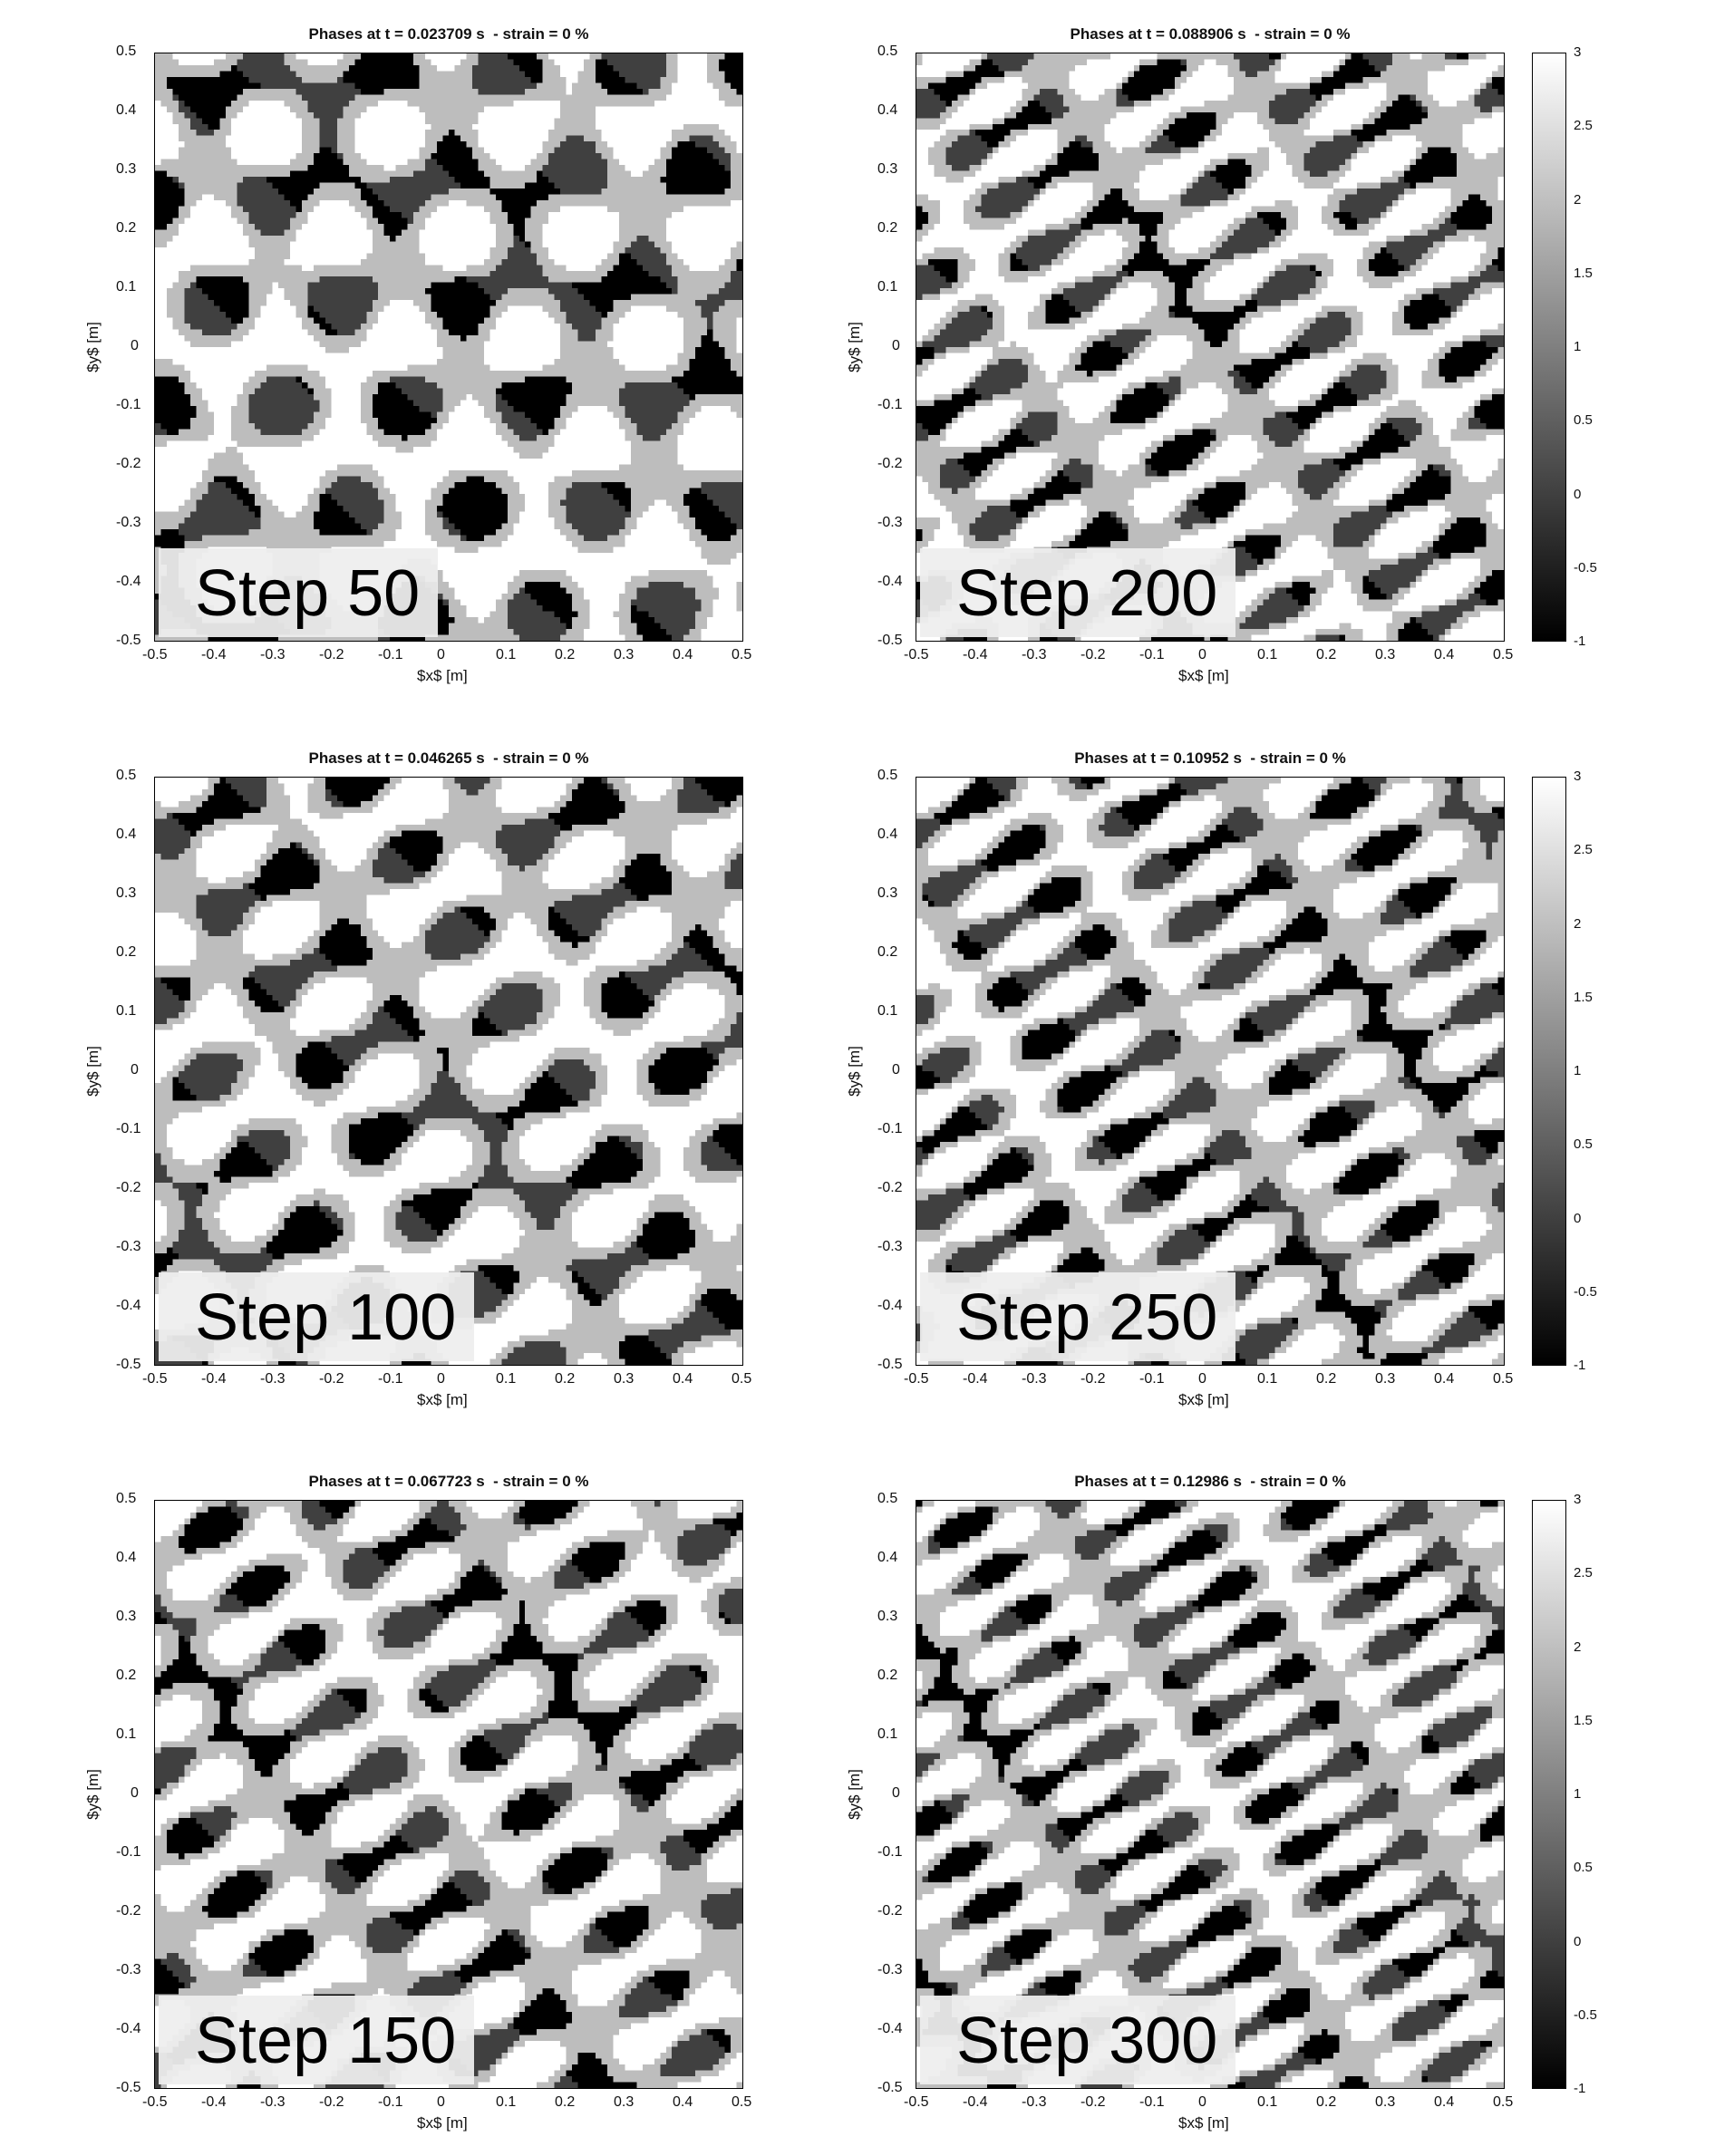 The height and width of the screenshot is (2156, 1715). What do you see at coordinates (1210, 1481) in the screenshot?
I see `chart-title: Phases at t = 0.12986 s - strain = 0 %` at bounding box center [1210, 1481].